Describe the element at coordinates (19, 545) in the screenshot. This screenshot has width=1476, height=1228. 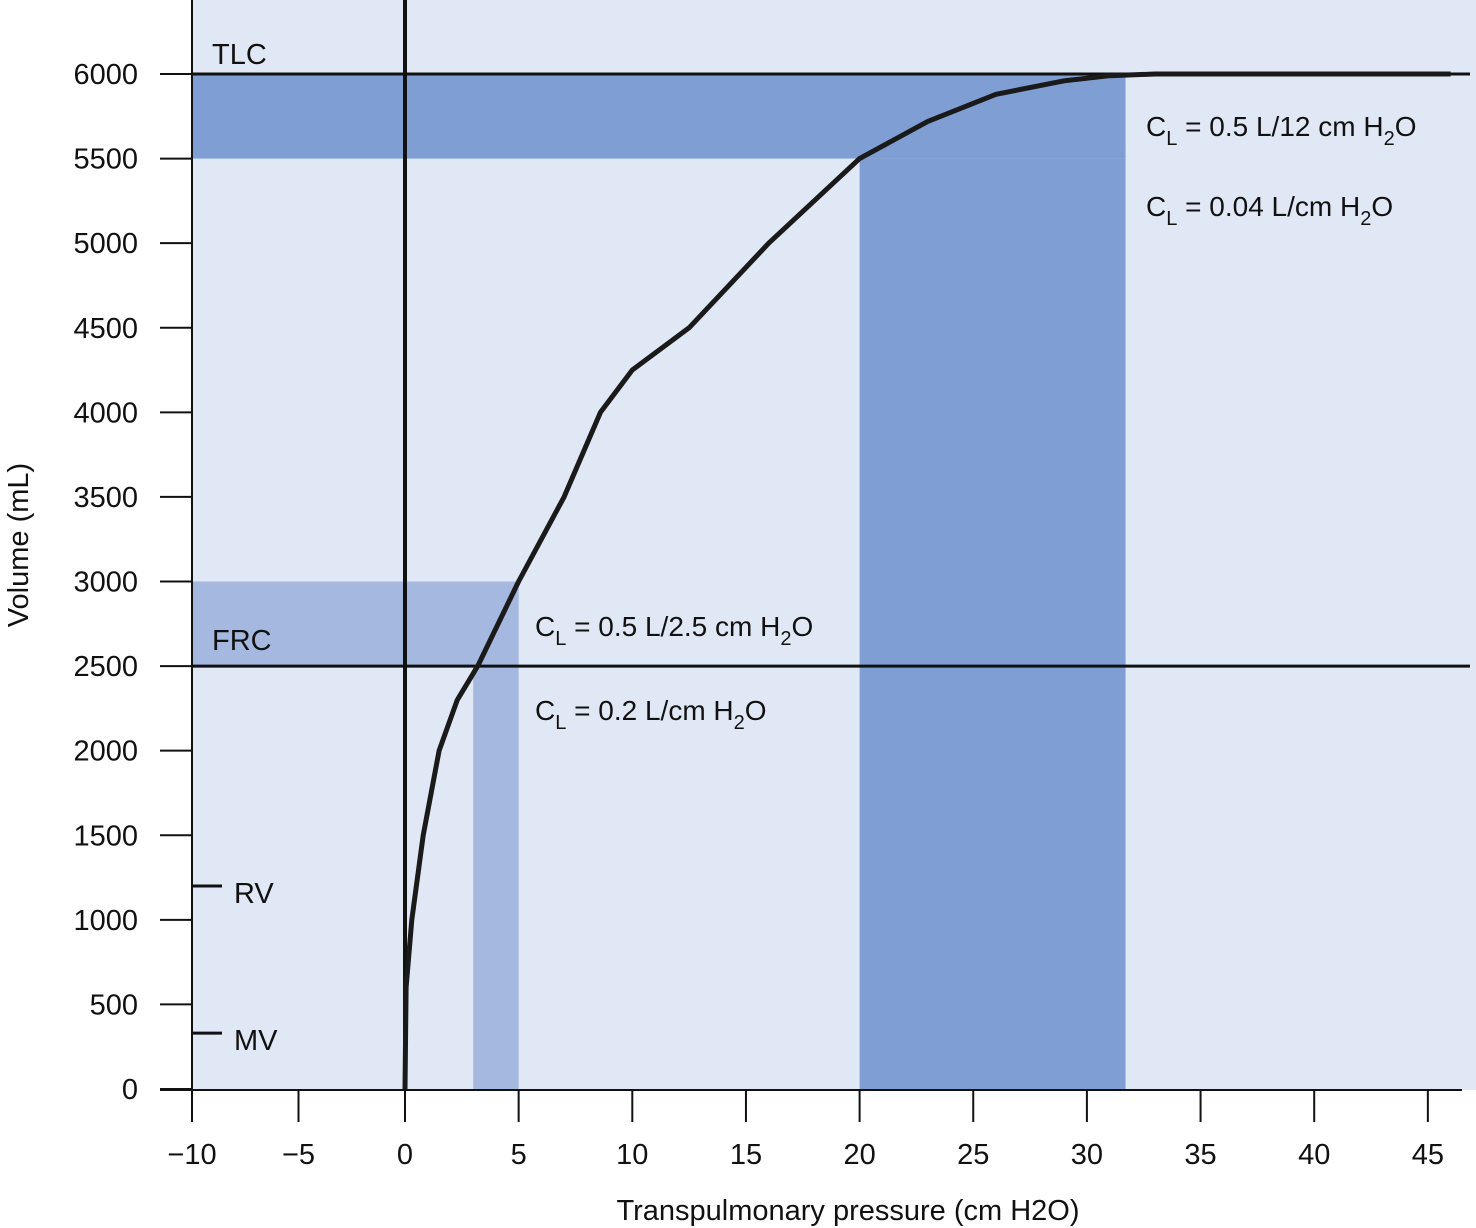
I see `y-axis-label: Volume (mL)` at that location.